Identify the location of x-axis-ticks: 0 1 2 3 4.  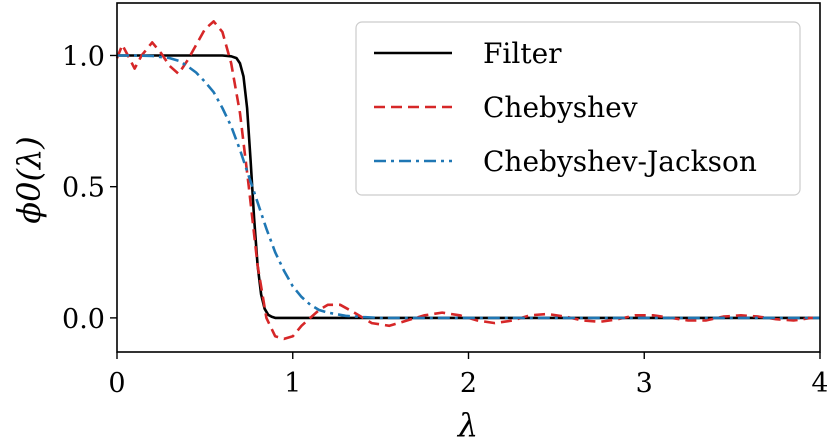
(467, 375).